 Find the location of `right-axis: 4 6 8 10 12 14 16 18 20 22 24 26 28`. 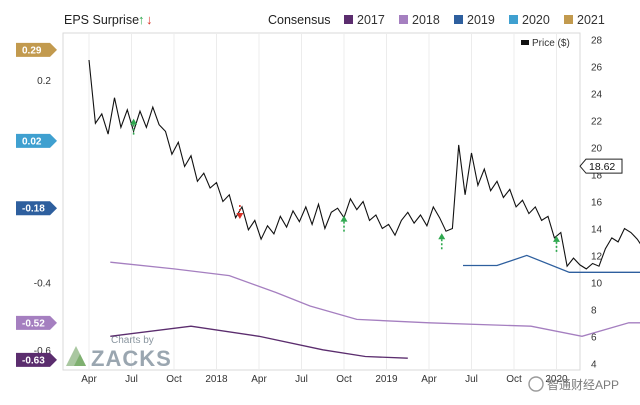

right-axis: 4 6 8 10 12 14 16 18 20 22 24 26 28 is located at coordinates (597, 203).